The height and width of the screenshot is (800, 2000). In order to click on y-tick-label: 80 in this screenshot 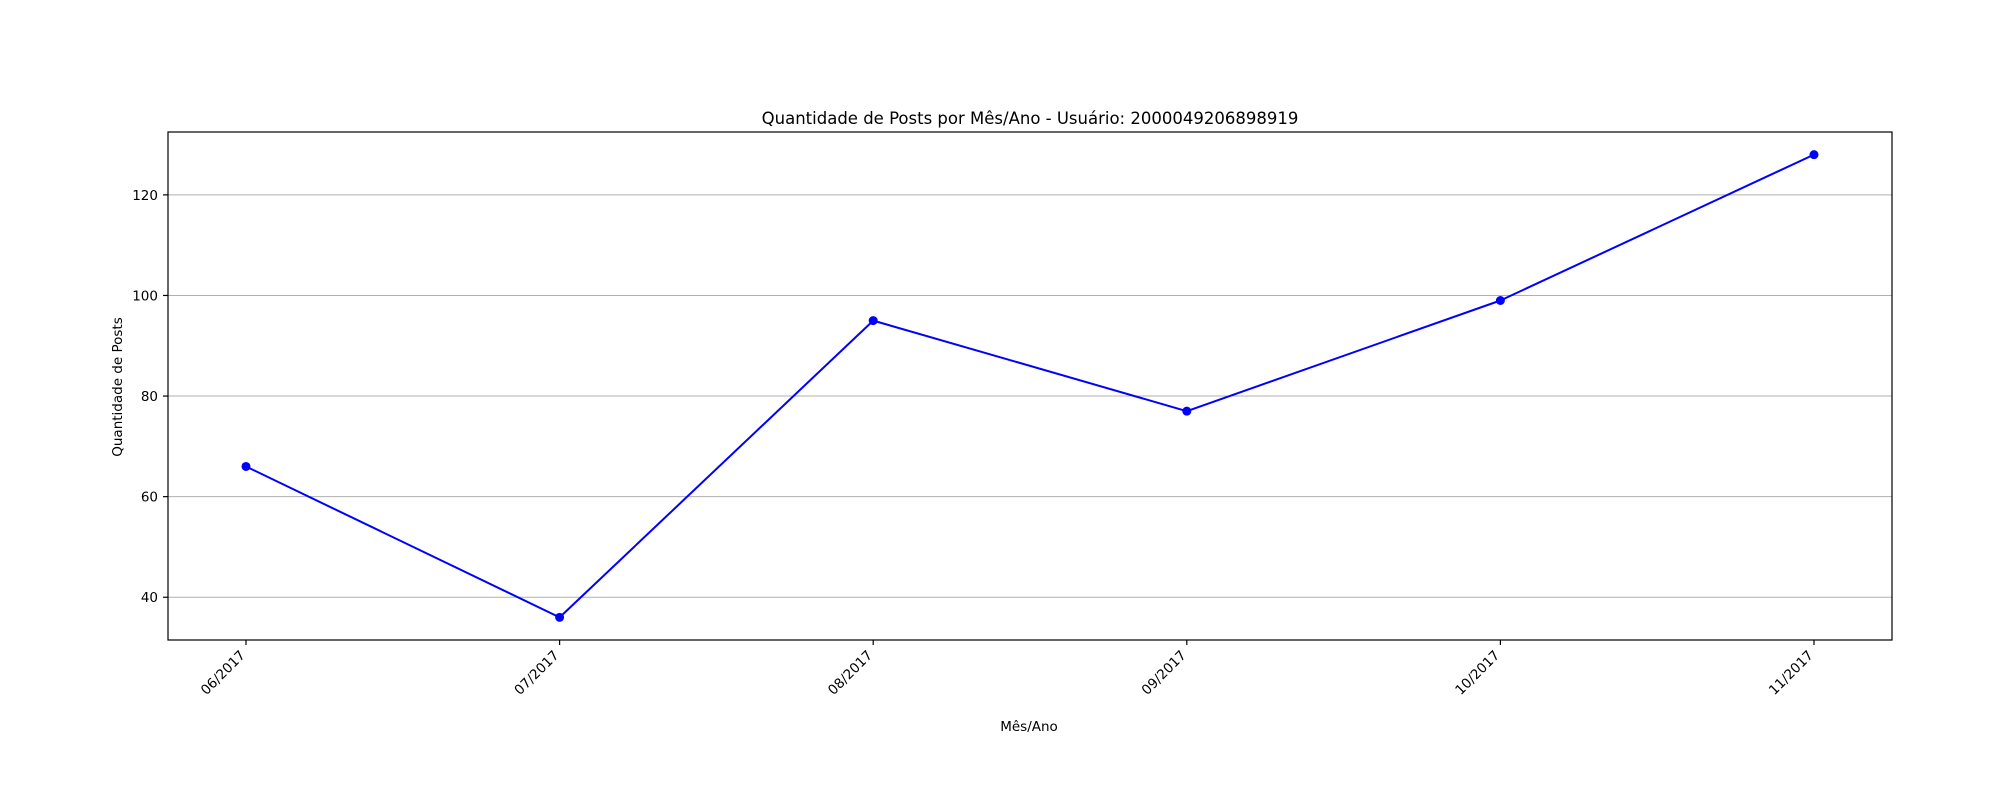, I will do `click(149, 397)`.